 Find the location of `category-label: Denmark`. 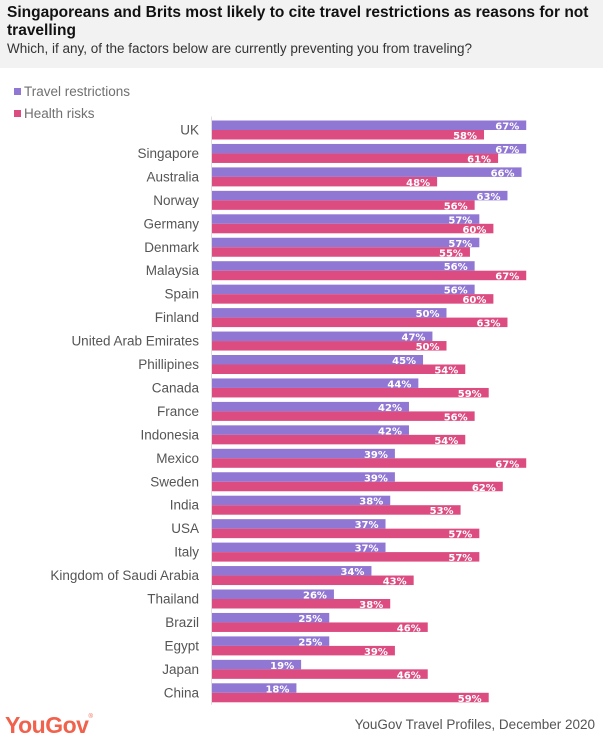

category-label: Denmark is located at coordinates (171, 247).